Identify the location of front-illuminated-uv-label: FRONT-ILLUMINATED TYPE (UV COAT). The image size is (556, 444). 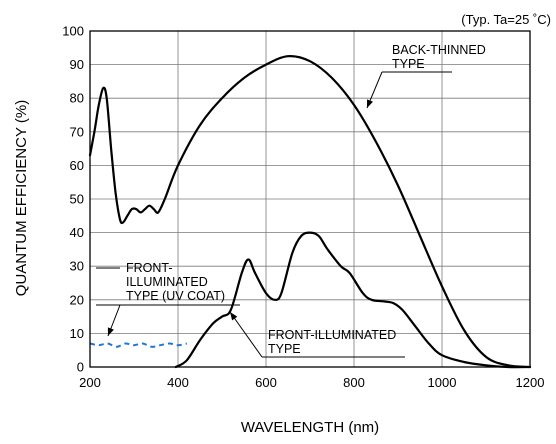
(175, 282).